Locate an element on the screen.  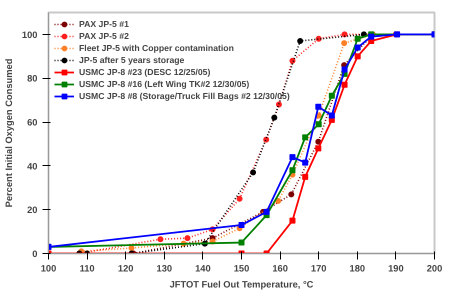
x-tick-label: 200 is located at coordinates (434, 269).